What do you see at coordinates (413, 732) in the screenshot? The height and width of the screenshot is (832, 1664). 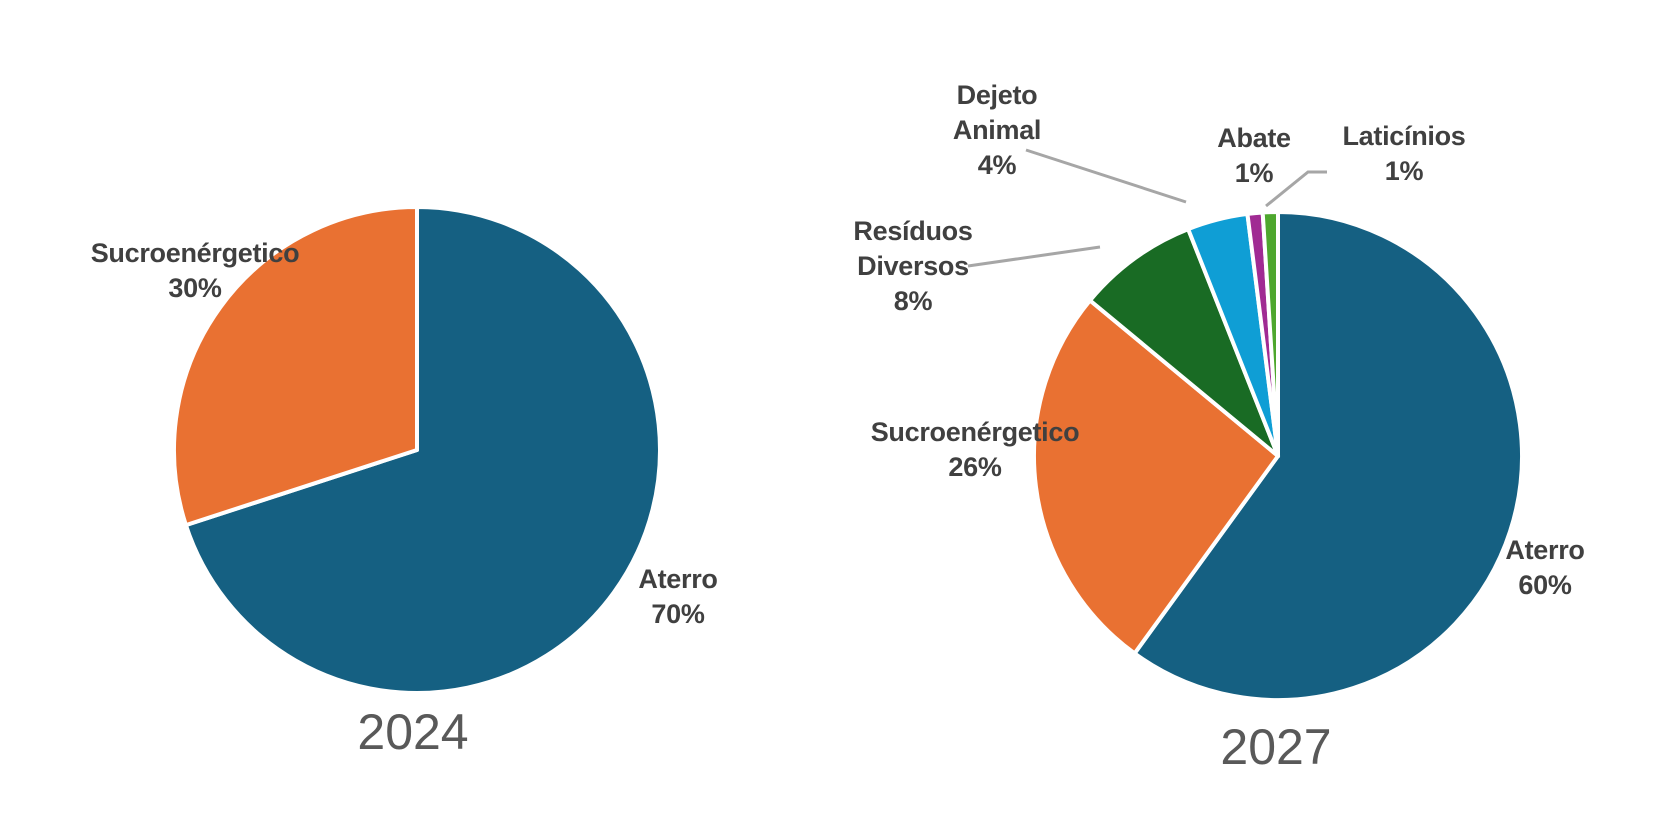 I see `pie-title-2024: 2024` at bounding box center [413, 732].